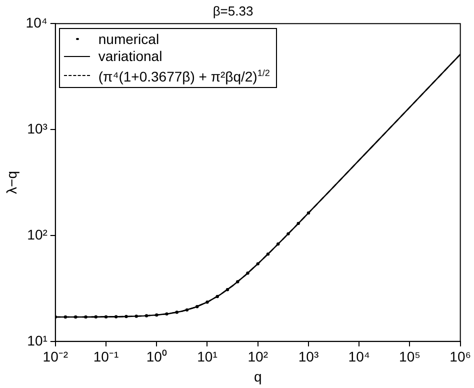  I want to click on y-tick-label: 10¹, so click(37, 340).